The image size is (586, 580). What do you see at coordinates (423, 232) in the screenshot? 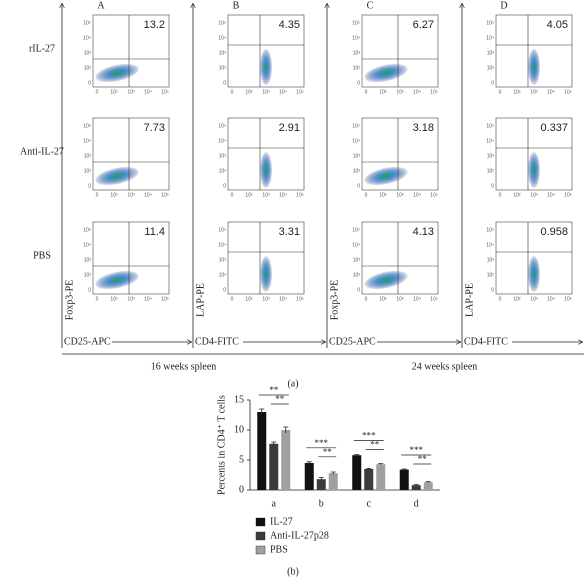
I see `gate-percent: 4.13` at bounding box center [423, 232].